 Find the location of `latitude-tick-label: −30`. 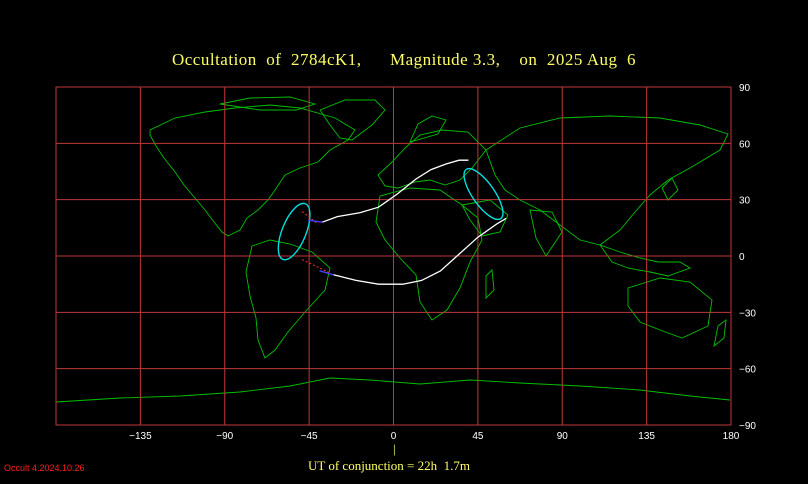

latitude-tick-label: −30 is located at coordinates (747, 313).